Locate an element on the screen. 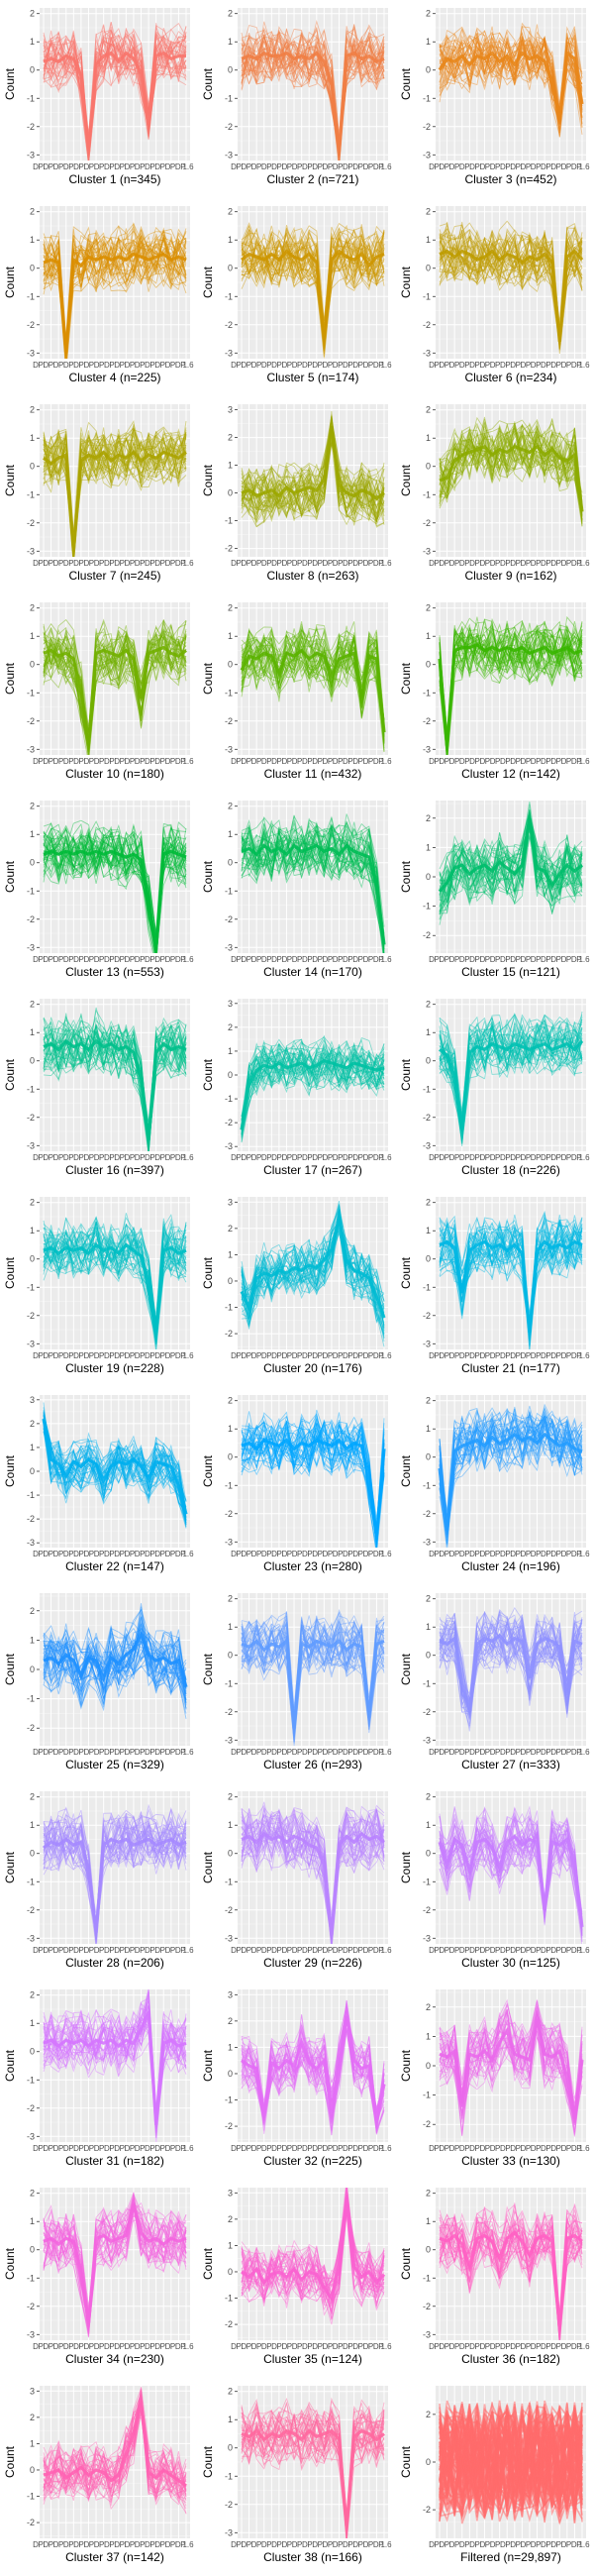 This screenshot has width=594, height=2576. profile-lines is located at coordinates (511, 2463).